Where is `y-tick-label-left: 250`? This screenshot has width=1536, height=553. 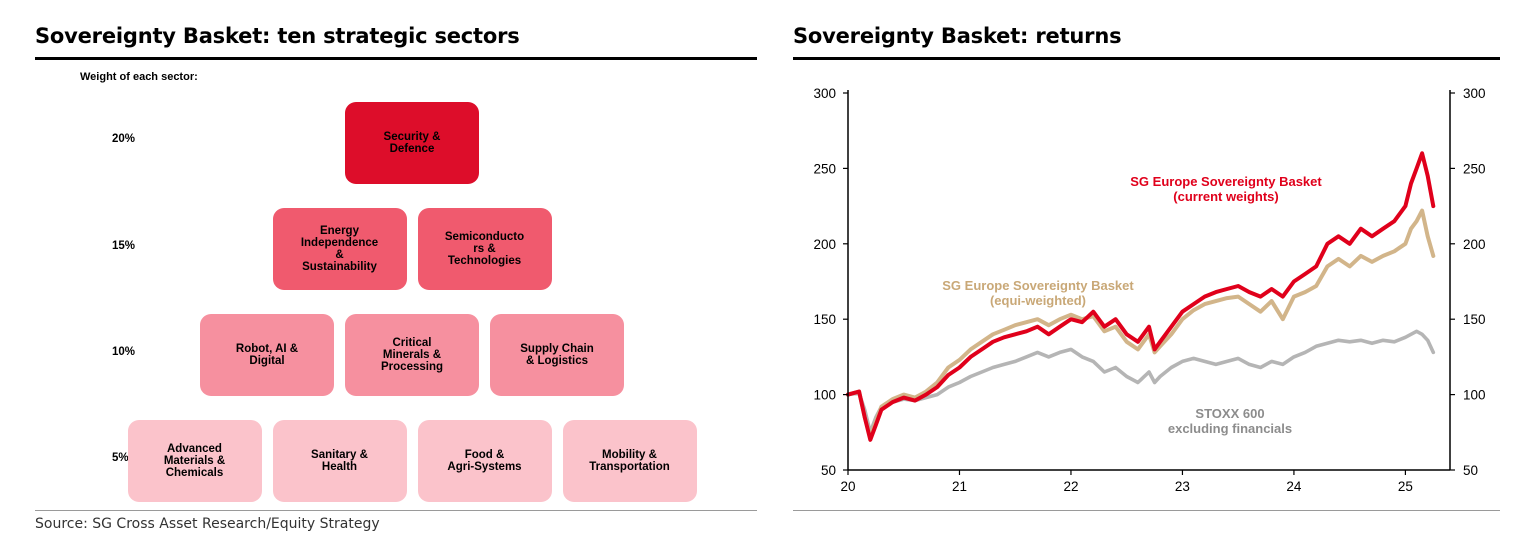 y-tick-label-left: 250 is located at coordinates (824, 168).